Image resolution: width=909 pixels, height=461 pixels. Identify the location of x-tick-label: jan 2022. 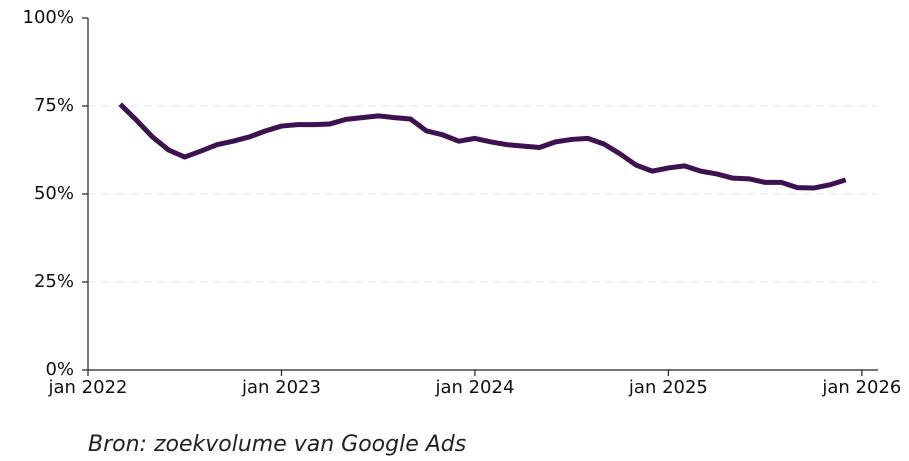
(88, 387).